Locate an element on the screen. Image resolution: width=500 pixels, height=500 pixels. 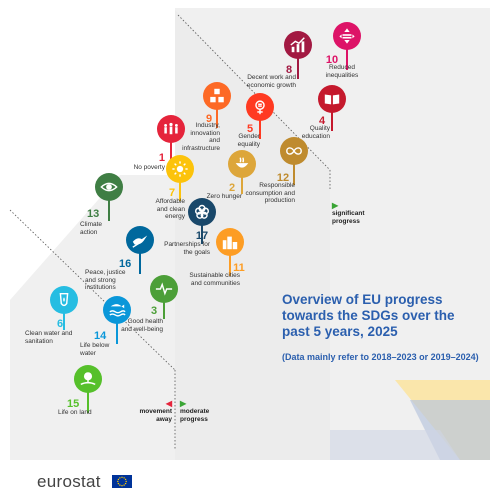
water-drop-icon is located at coordinates (64, 300).